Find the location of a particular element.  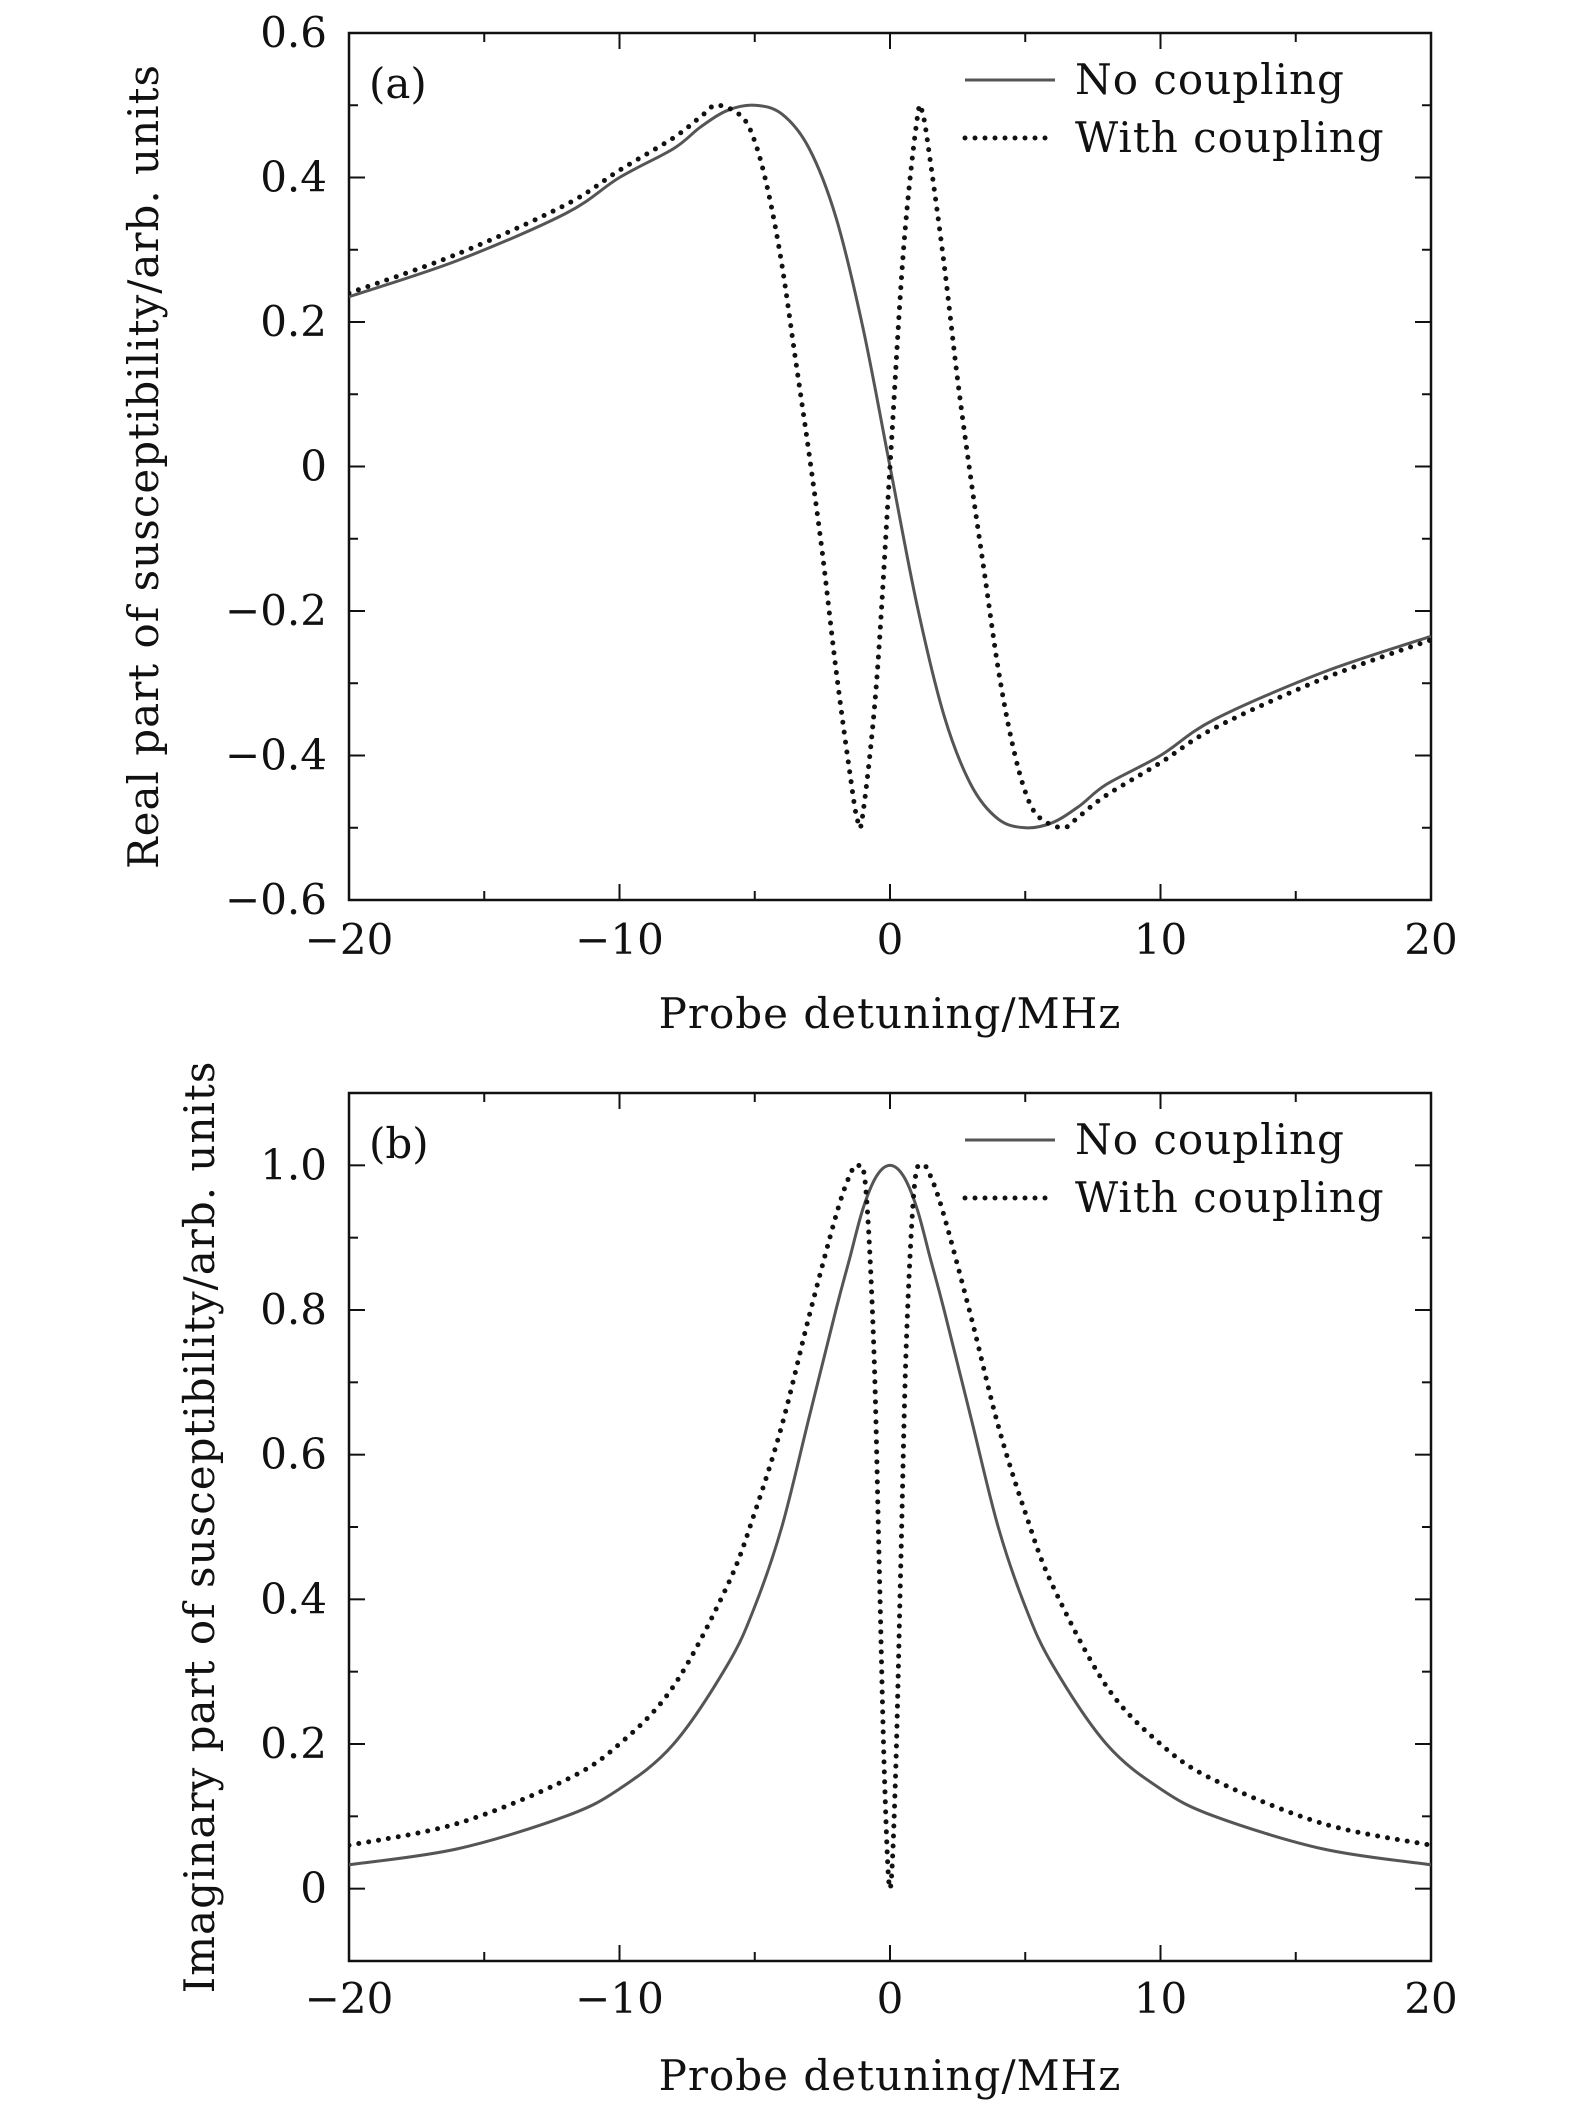

panel-b-x-tick-label: −20 is located at coordinates (349, 1998).